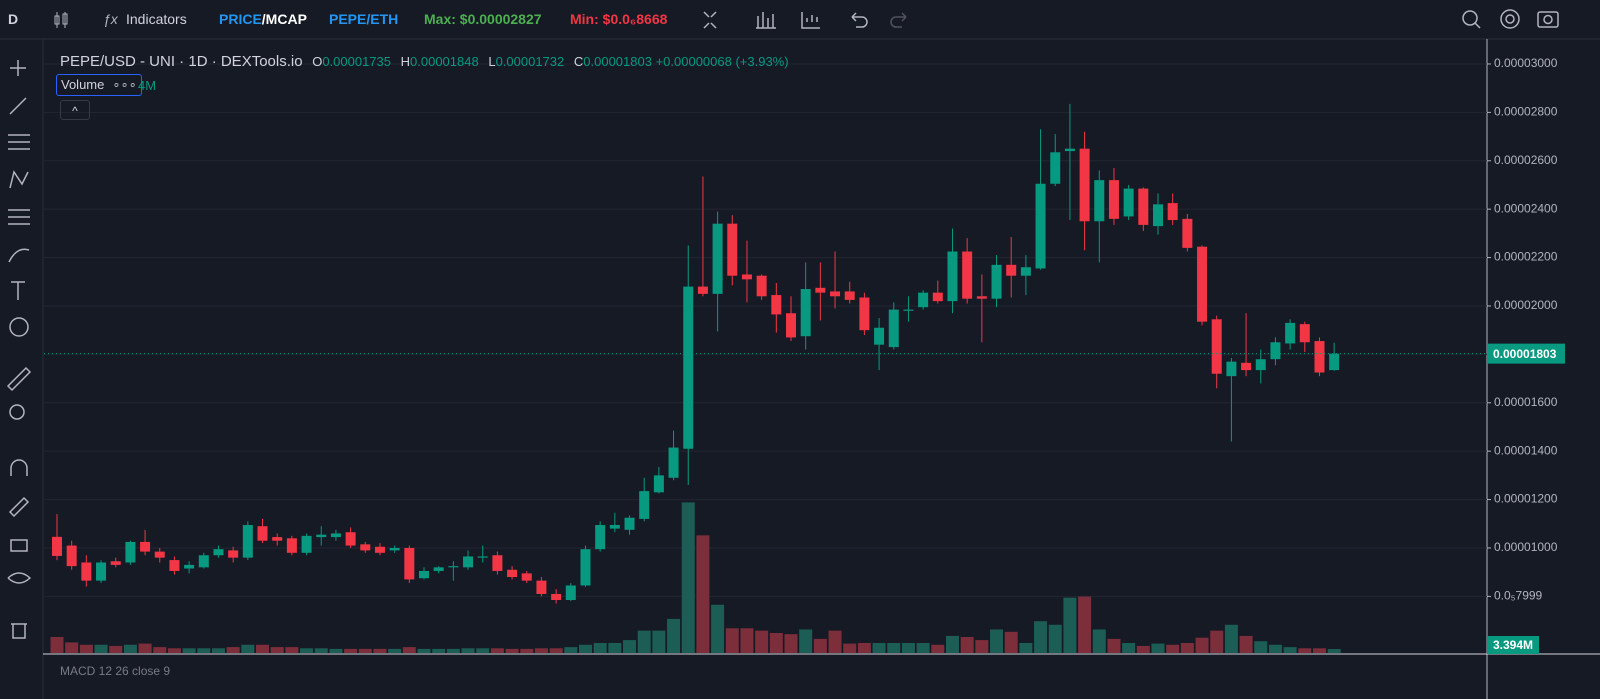 This screenshot has height=699, width=1600. I want to click on close-key: C, so click(578, 61).